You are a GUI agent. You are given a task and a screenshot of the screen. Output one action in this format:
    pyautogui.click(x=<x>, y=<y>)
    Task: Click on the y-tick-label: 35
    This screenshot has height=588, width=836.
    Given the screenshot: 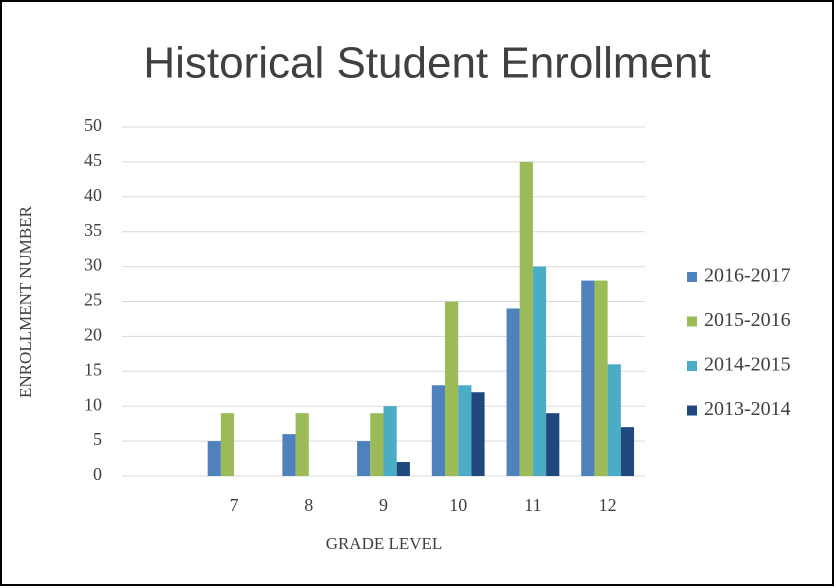 What is the action you would take?
    pyautogui.click(x=93, y=230)
    